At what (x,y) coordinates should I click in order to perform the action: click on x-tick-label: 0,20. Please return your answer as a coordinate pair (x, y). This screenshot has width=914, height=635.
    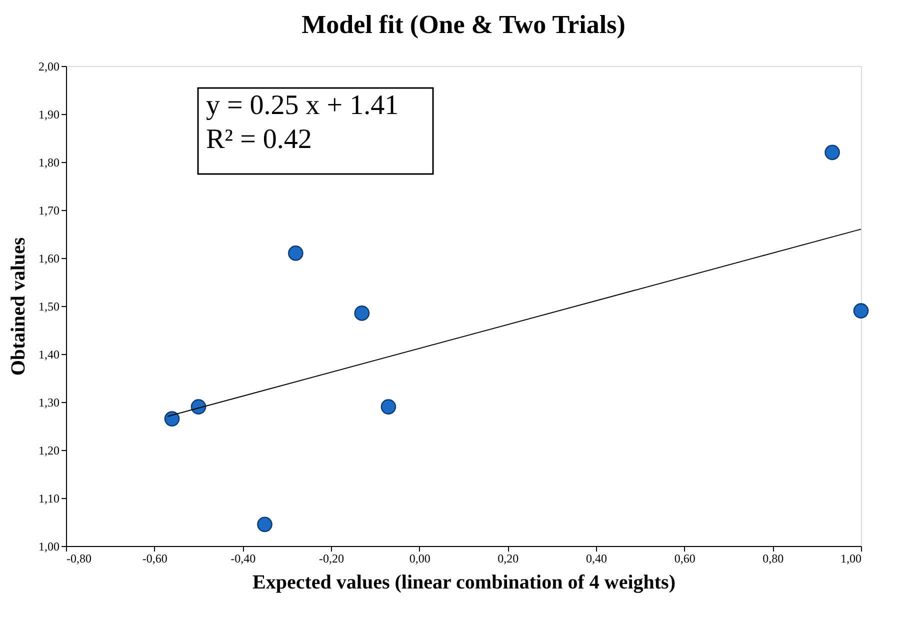
    Looking at the image, I should click on (508, 559).